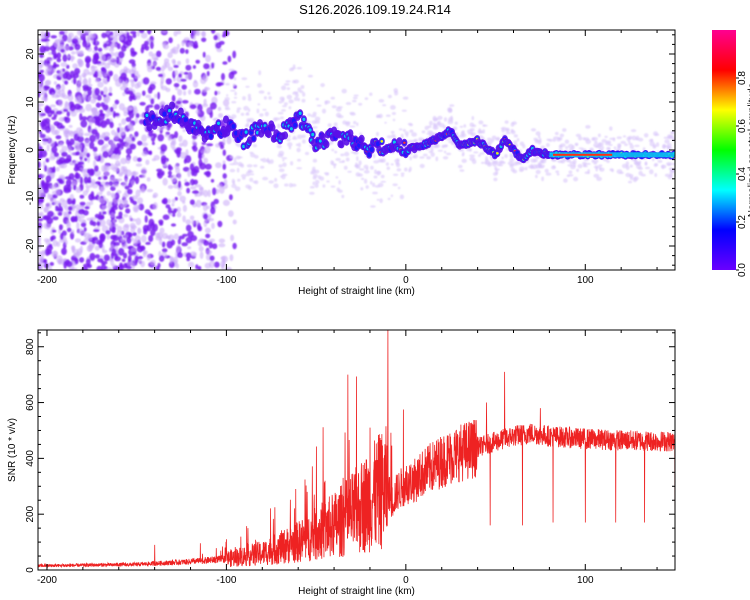 The width and height of the screenshot is (750, 600). Describe the element at coordinates (748, 149) in the screenshot. I see `colorbar-label: Normalized spectral amplitude` at that location.